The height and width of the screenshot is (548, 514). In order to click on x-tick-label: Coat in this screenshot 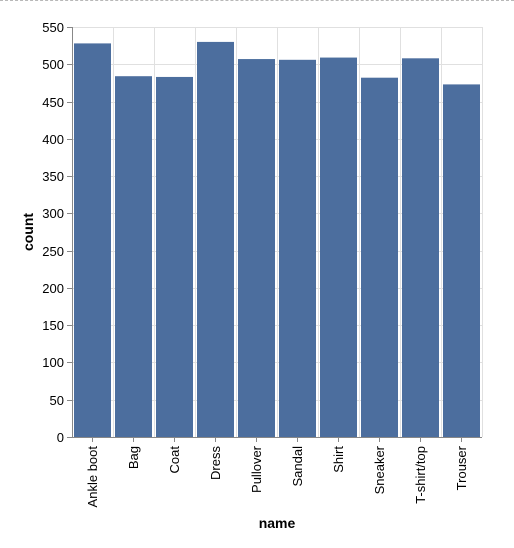, I will do `click(174, 460)`.